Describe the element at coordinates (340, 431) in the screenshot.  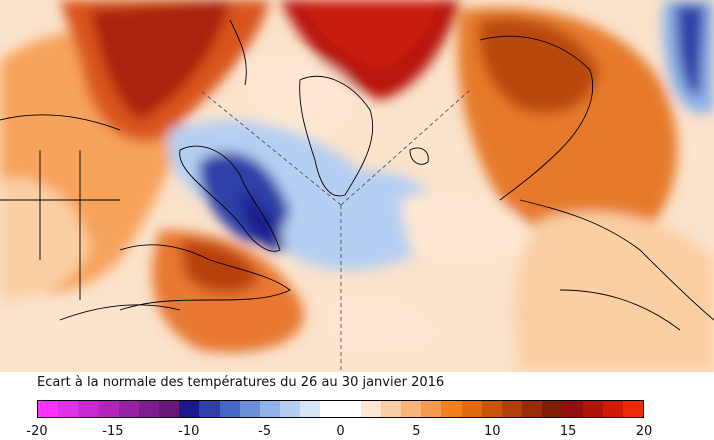
I see `colorbar-tick-label: 0` at that location.